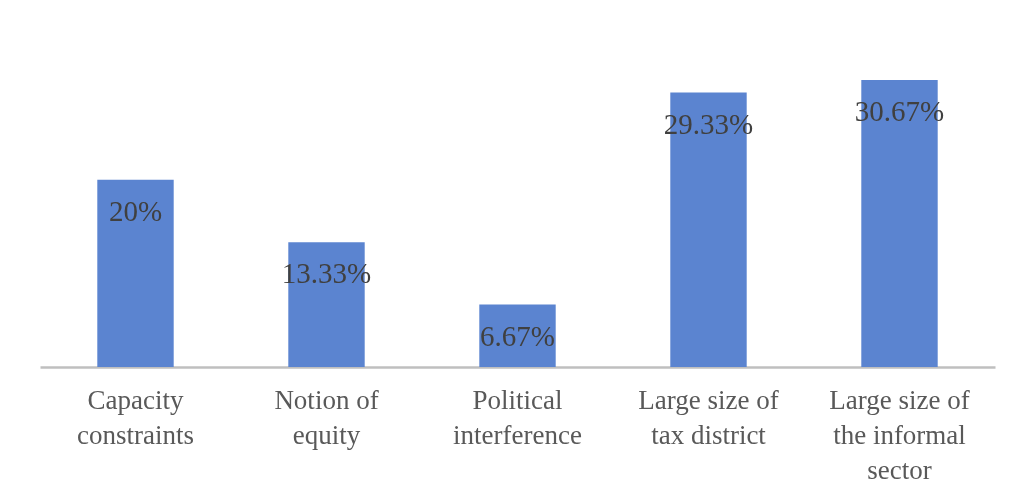 The width and height of the screenshot is (1017, 504). What do you see at coordinates (708, 417) in the screenshot?
I see `x-tick-label: Large size of tax district` at bounding box center [708, 417].